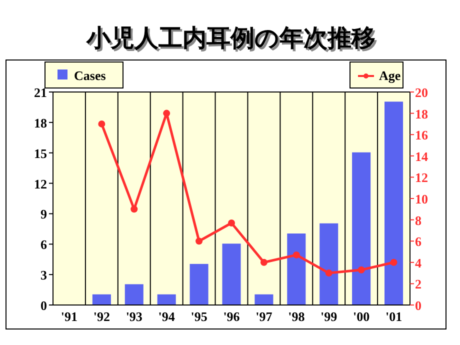 This screenshot has width=460, height=345. Describe the element at coordinates (44, 275) in the screenshot. I see `y-tick-label: 3` at that location.